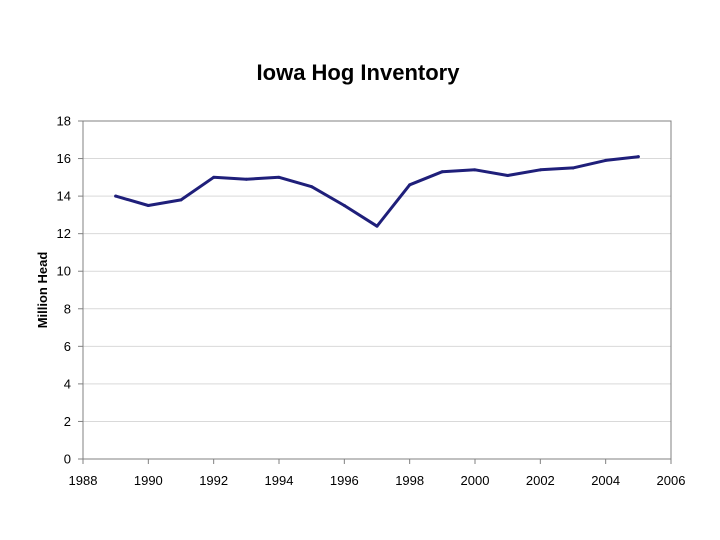 Image resolution: width=720 pixels, height=540 pixels. What do you see at coordinates (67, 459) in the screenshot?
I see `y-tick-label: 0` at bounding box center [67, 459].